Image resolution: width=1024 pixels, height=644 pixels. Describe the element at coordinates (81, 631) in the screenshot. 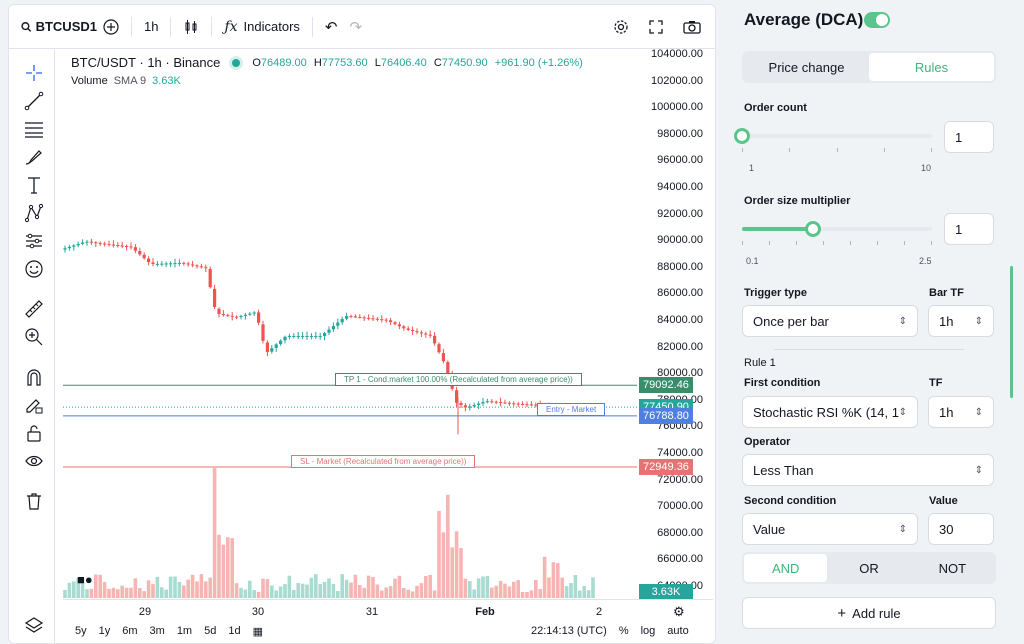

I see `range-5y: 5y` at that location.